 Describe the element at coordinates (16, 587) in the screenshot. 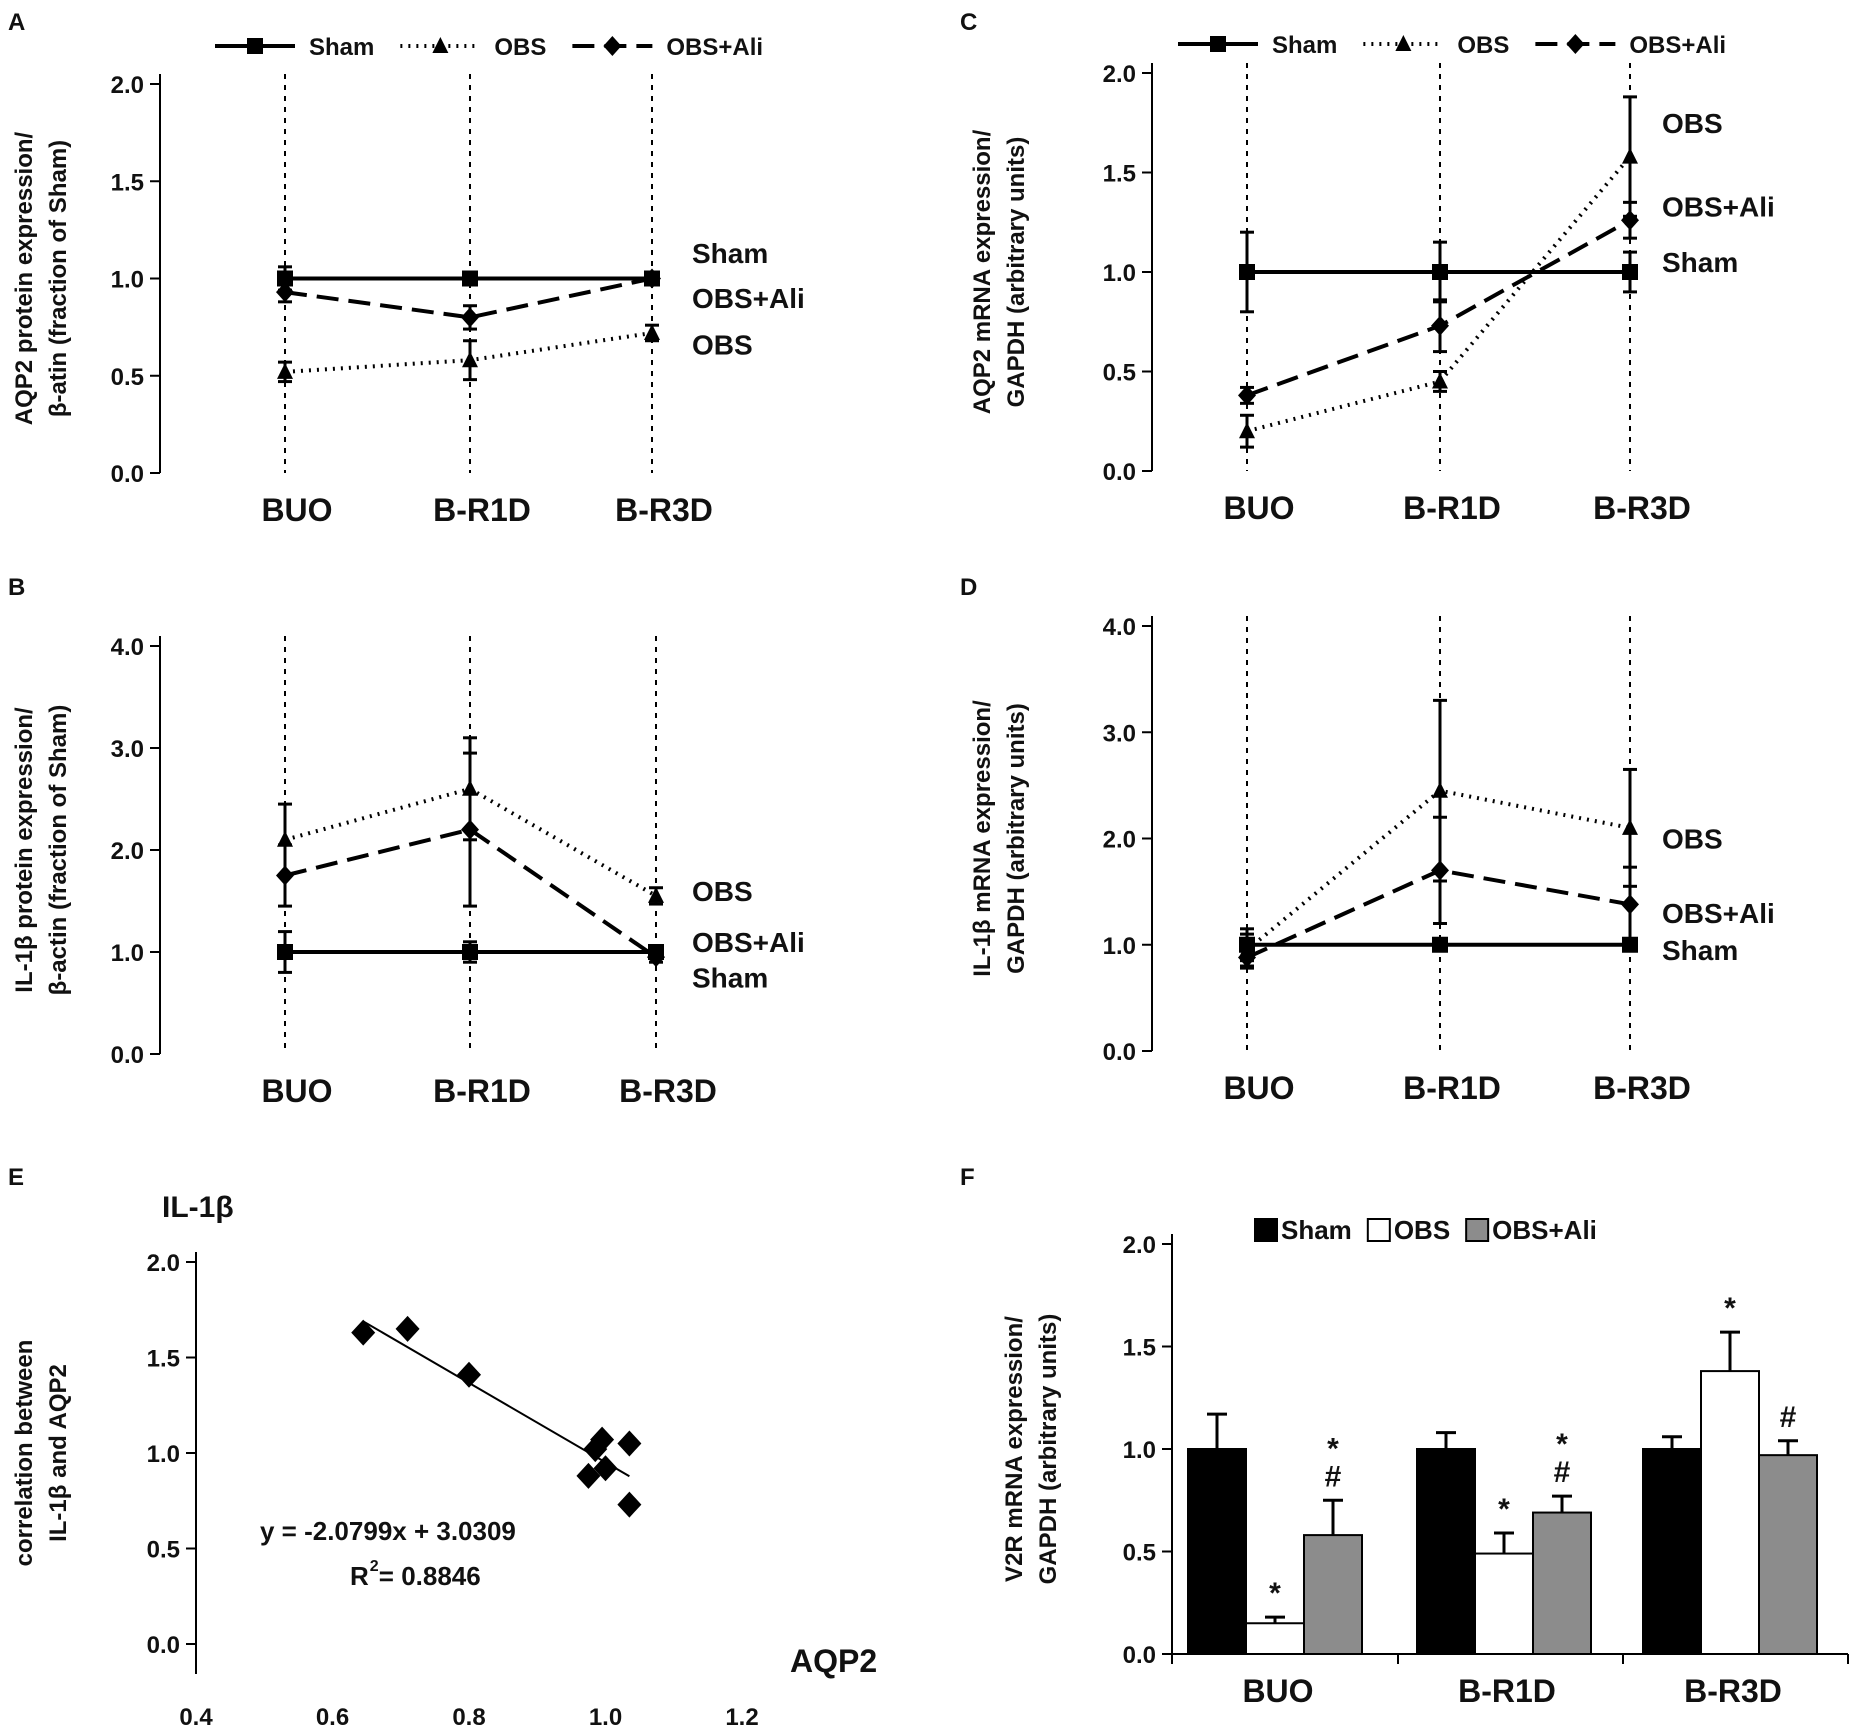

I see `panel-letter-b: B` at that location.